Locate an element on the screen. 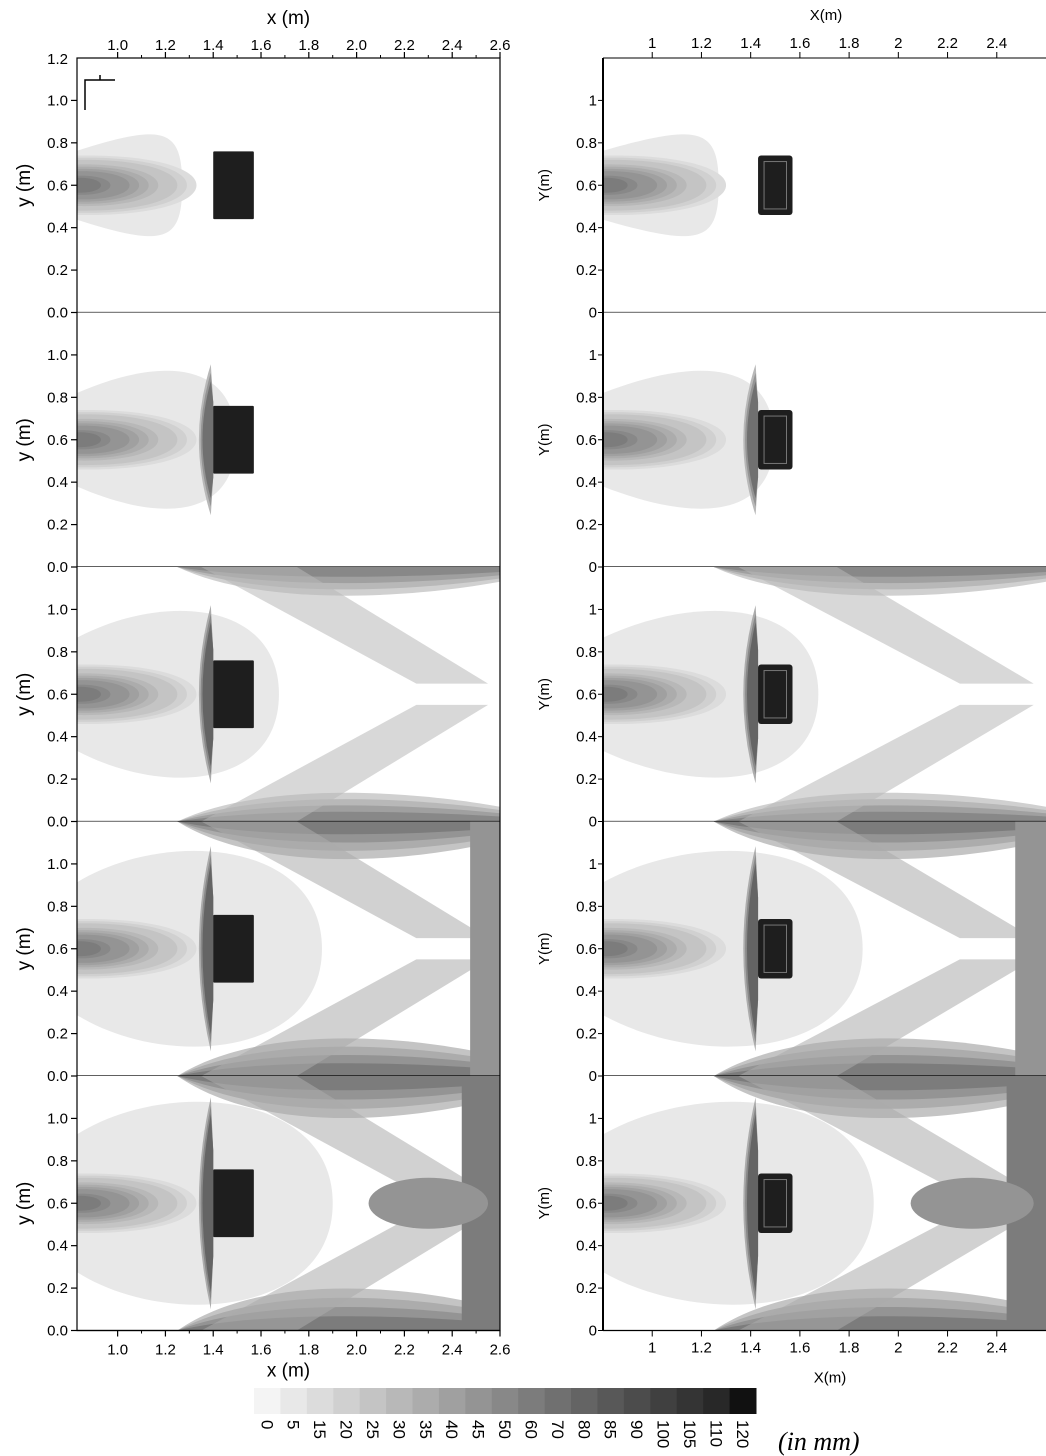  x-axis-title-bottom: X(m) is located at coordinates (830, 1378).